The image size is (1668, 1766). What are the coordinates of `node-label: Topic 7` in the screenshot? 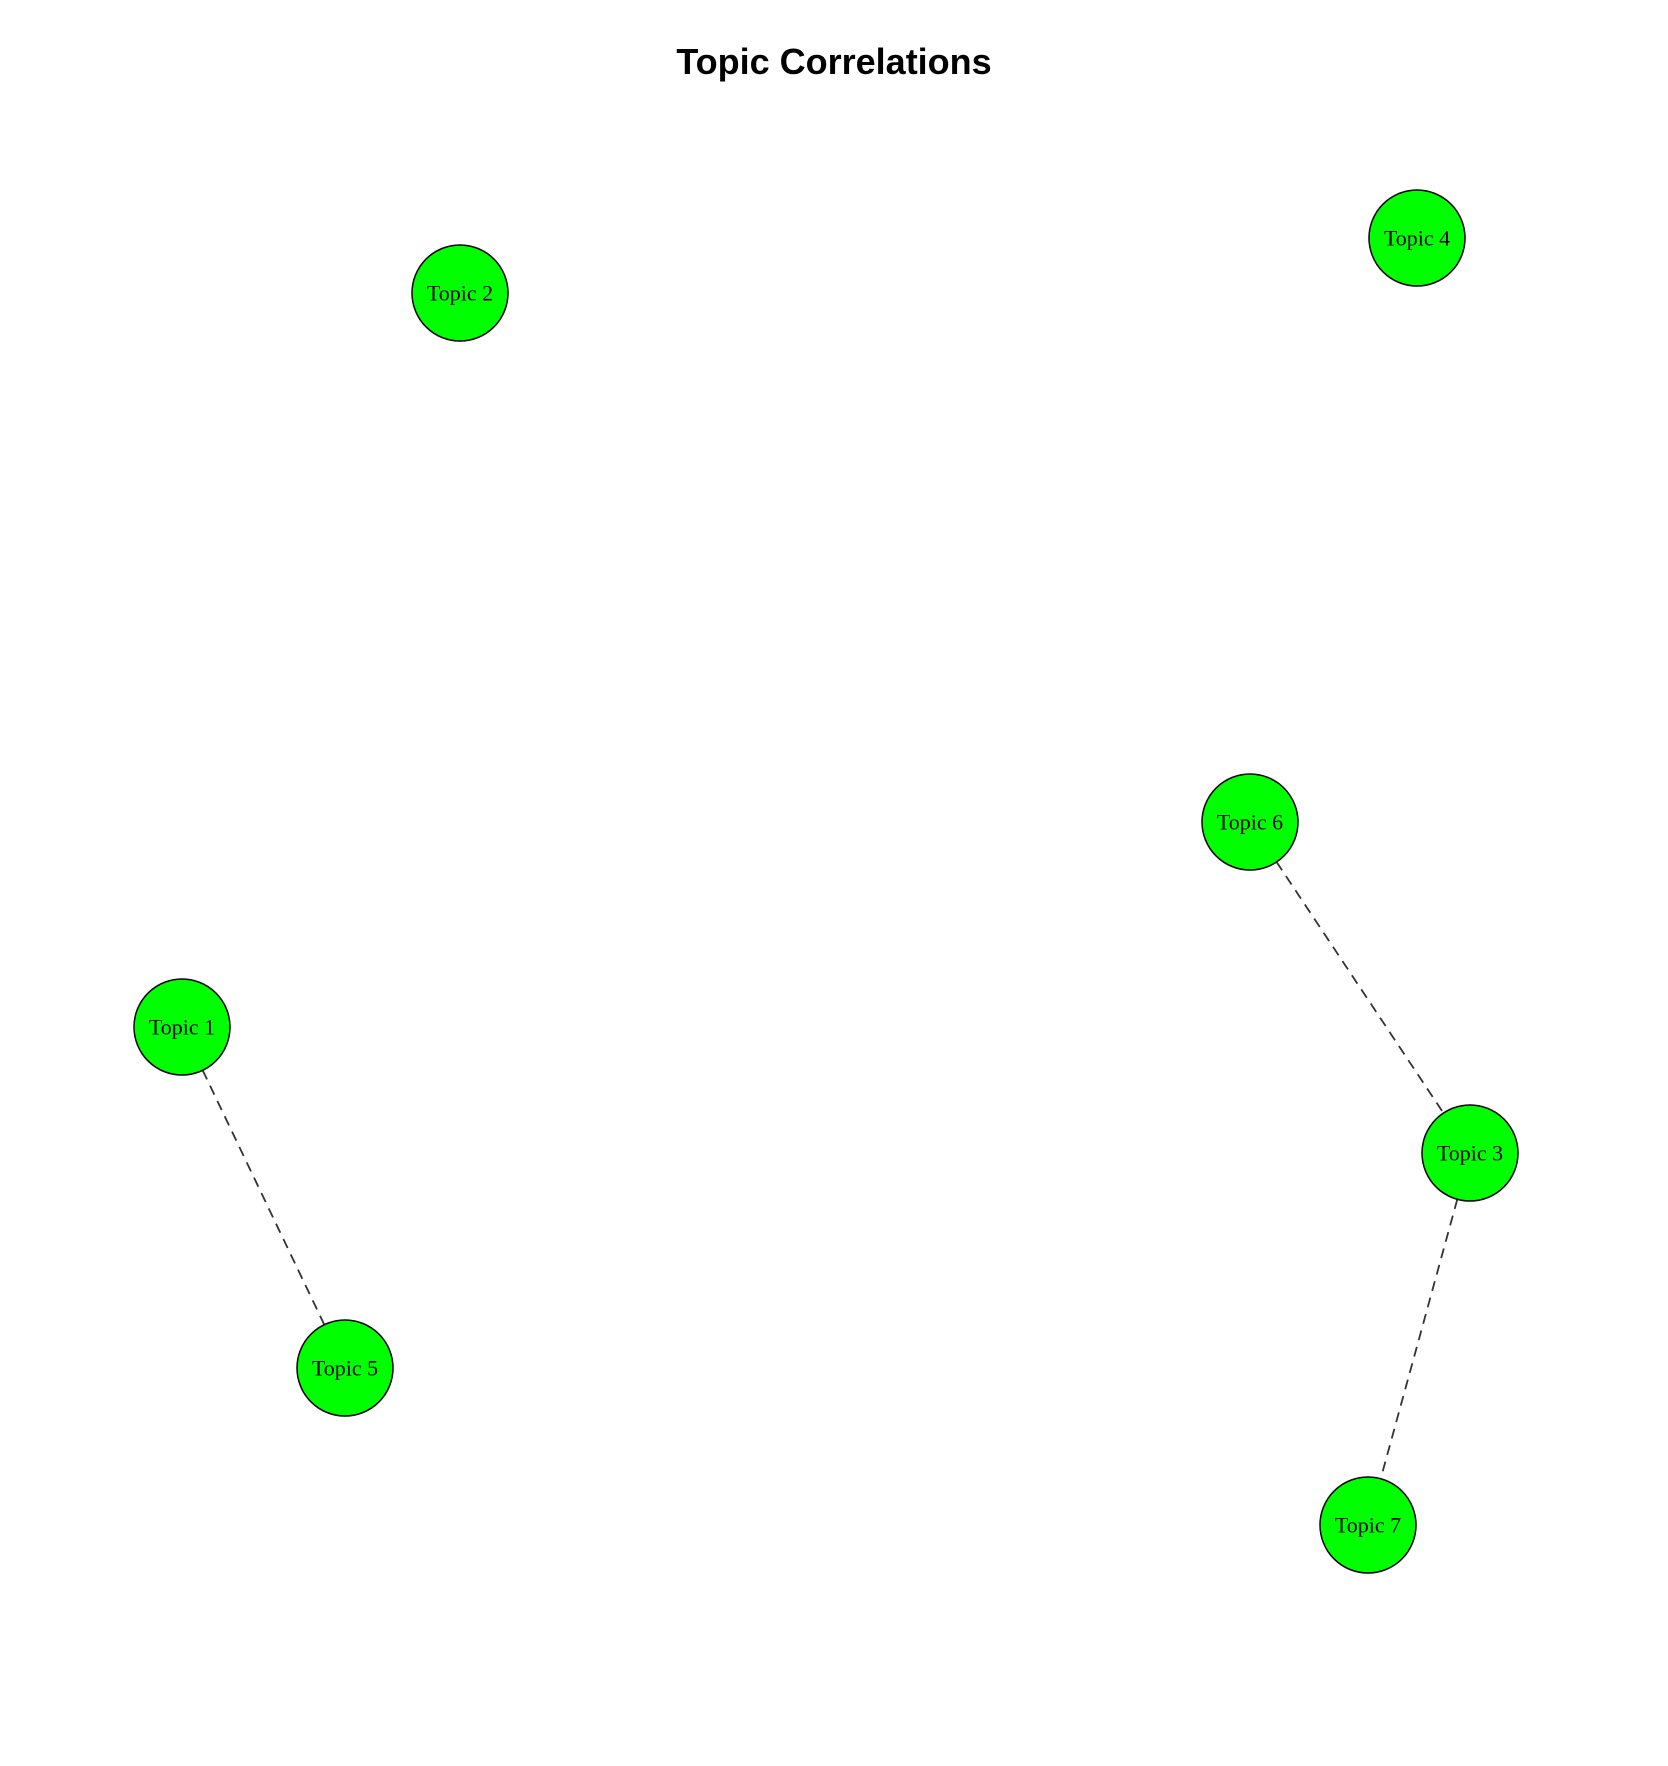 It's located at (1368, 1525).